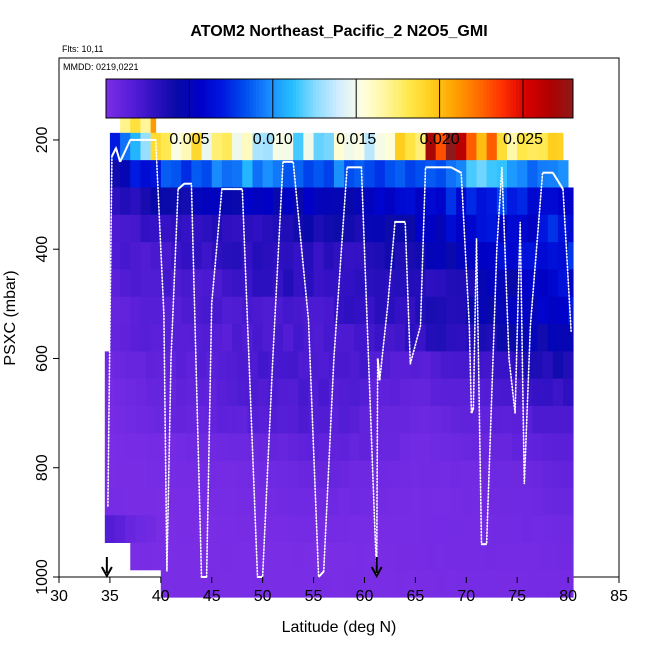 The height and width of the screenshot is (650, 650). Describe the element at coordinates (472, 410) in the screenshot. I see `flight-track-level-leg` at that location.